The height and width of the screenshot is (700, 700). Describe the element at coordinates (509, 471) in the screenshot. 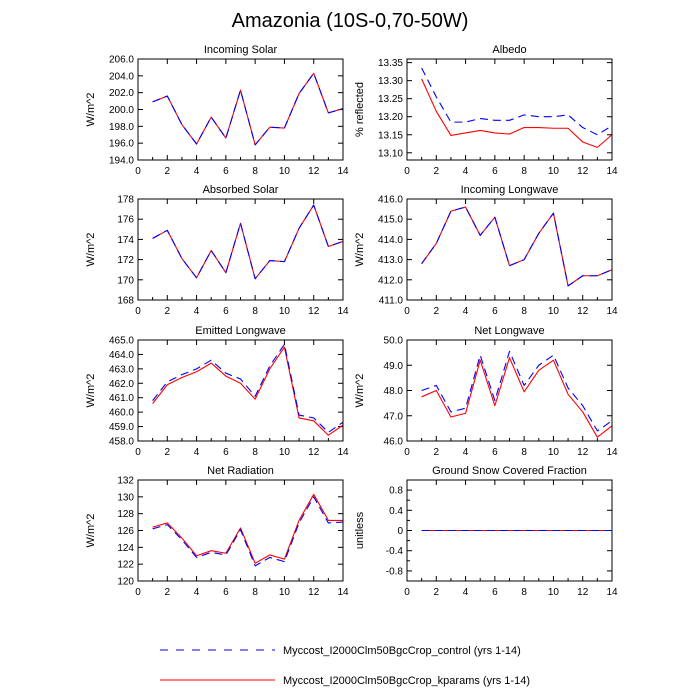

I see `panel-title: Ground Snow Covered Fraction` at that location.